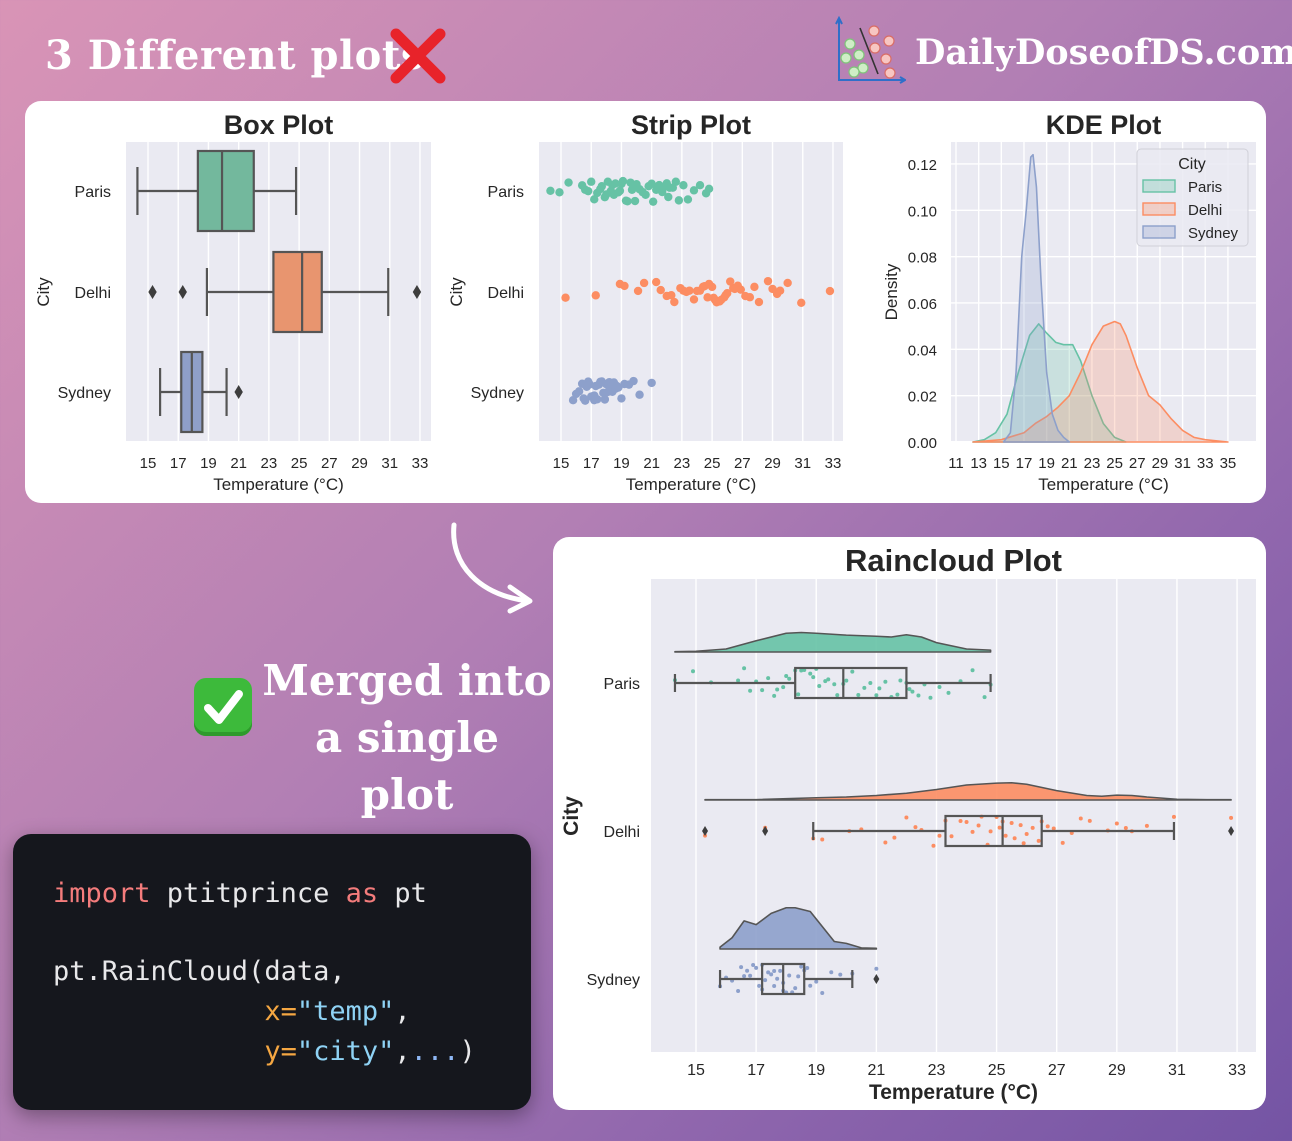 This screenshot has height=1141, width=1292. I want to click on code-token: import, so click(102, 893).